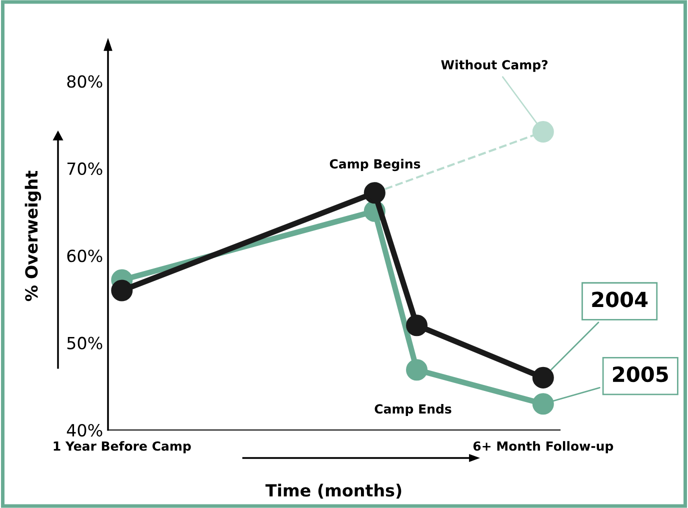 The width and height of the screenshot is (688, 508). I want to click on y-tick-label: 70%, so click(84, 168).